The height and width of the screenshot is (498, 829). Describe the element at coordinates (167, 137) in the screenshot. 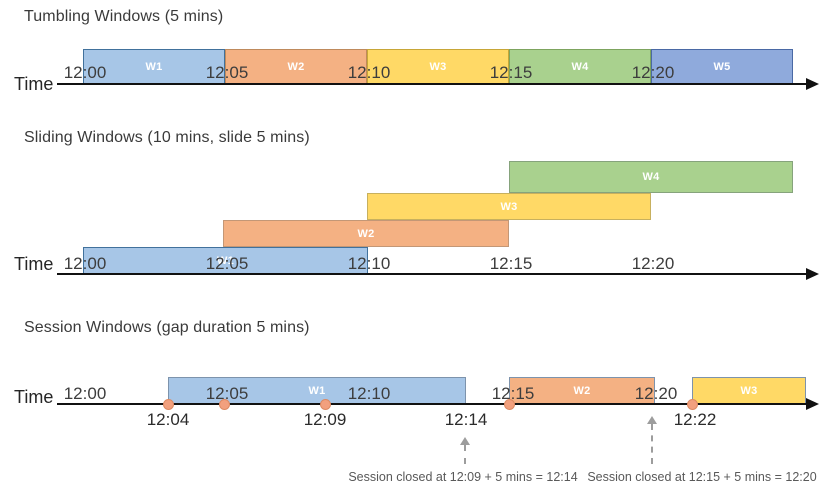

I see `section-title-sliding: Sliding Windows (10 mins, slide 5 mins)` at that location.